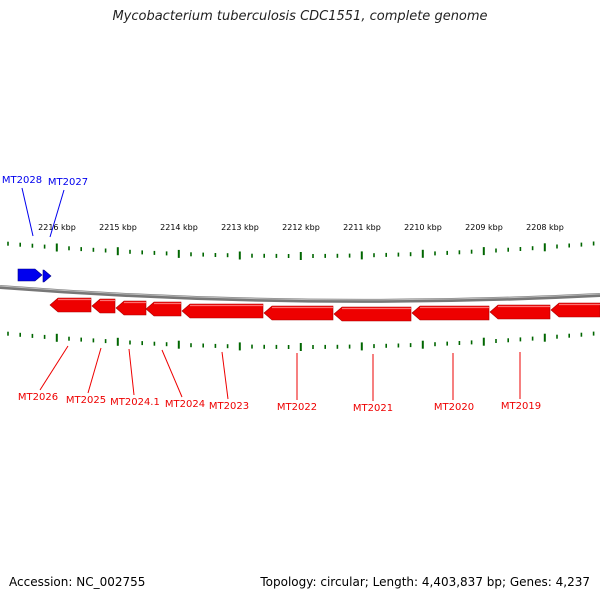 This screenshot has height=600, width=600. Describe the element at coordinates (185, 404) in the screenshot. I see `reverse-gene-label: MT2024` at that location.